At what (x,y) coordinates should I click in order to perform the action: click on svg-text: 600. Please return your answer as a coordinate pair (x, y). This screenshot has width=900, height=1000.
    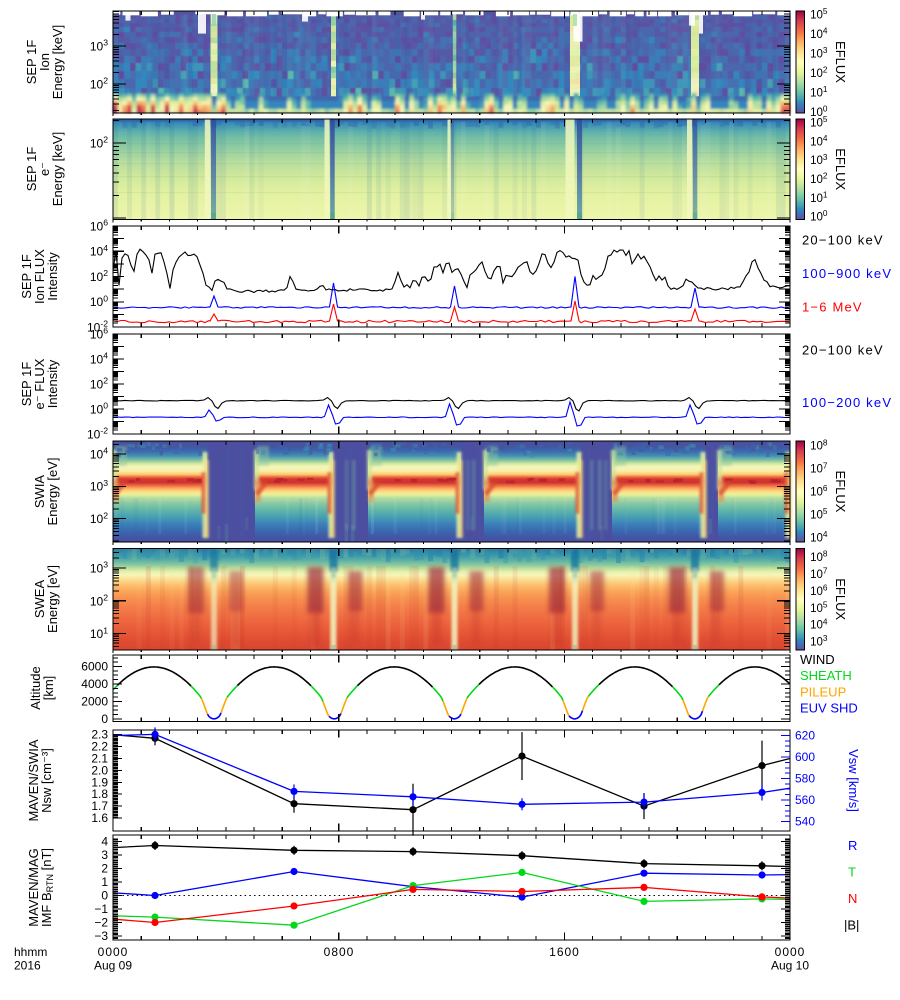
    Looking at the image, I should click on (805, 757).